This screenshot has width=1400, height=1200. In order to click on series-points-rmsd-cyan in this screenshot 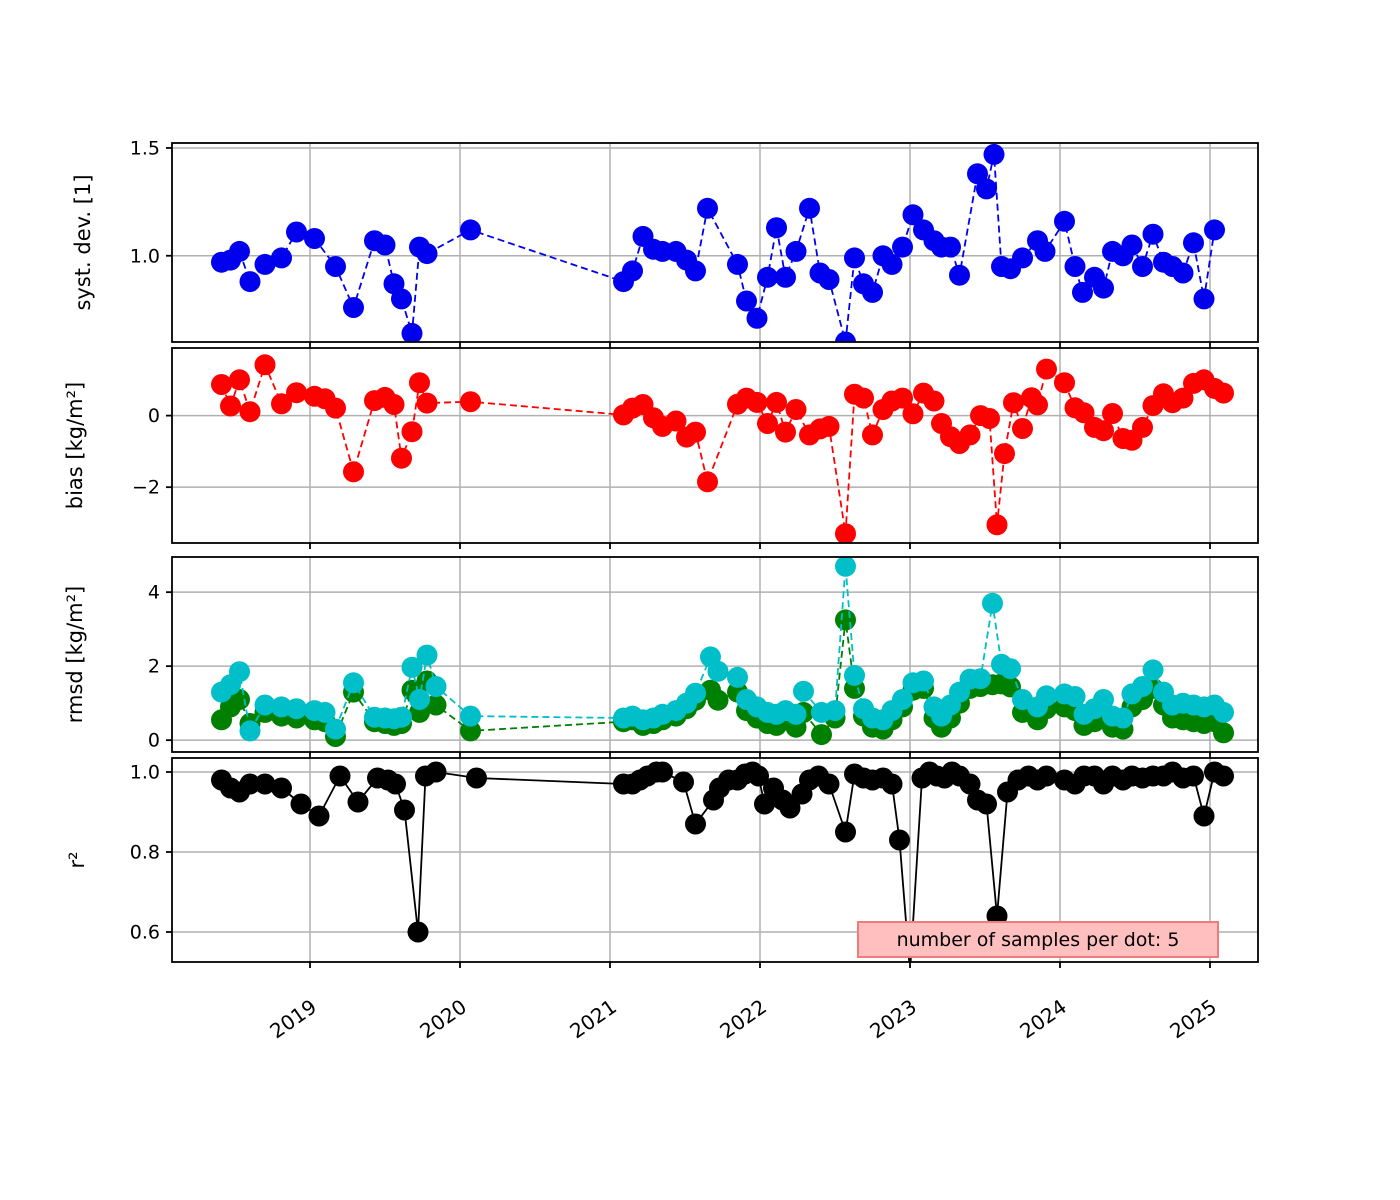, I will do `click(722, 649)`.